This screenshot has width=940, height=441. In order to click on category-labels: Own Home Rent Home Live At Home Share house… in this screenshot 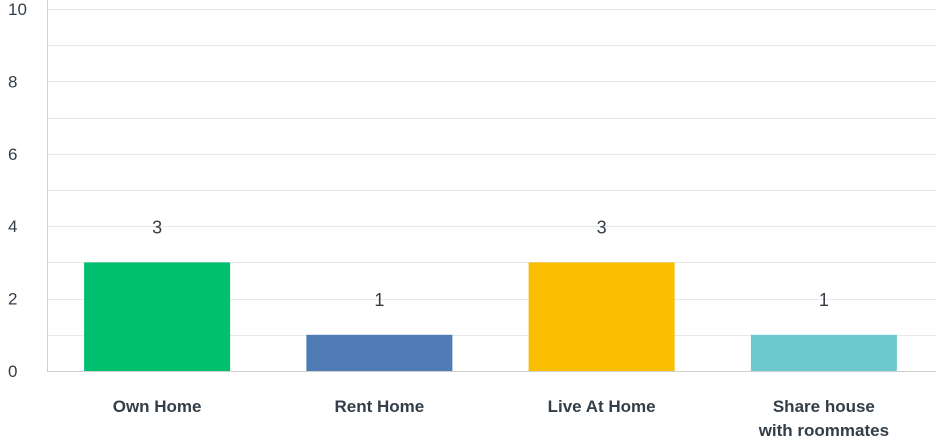, I will do `click(501, 418)`.